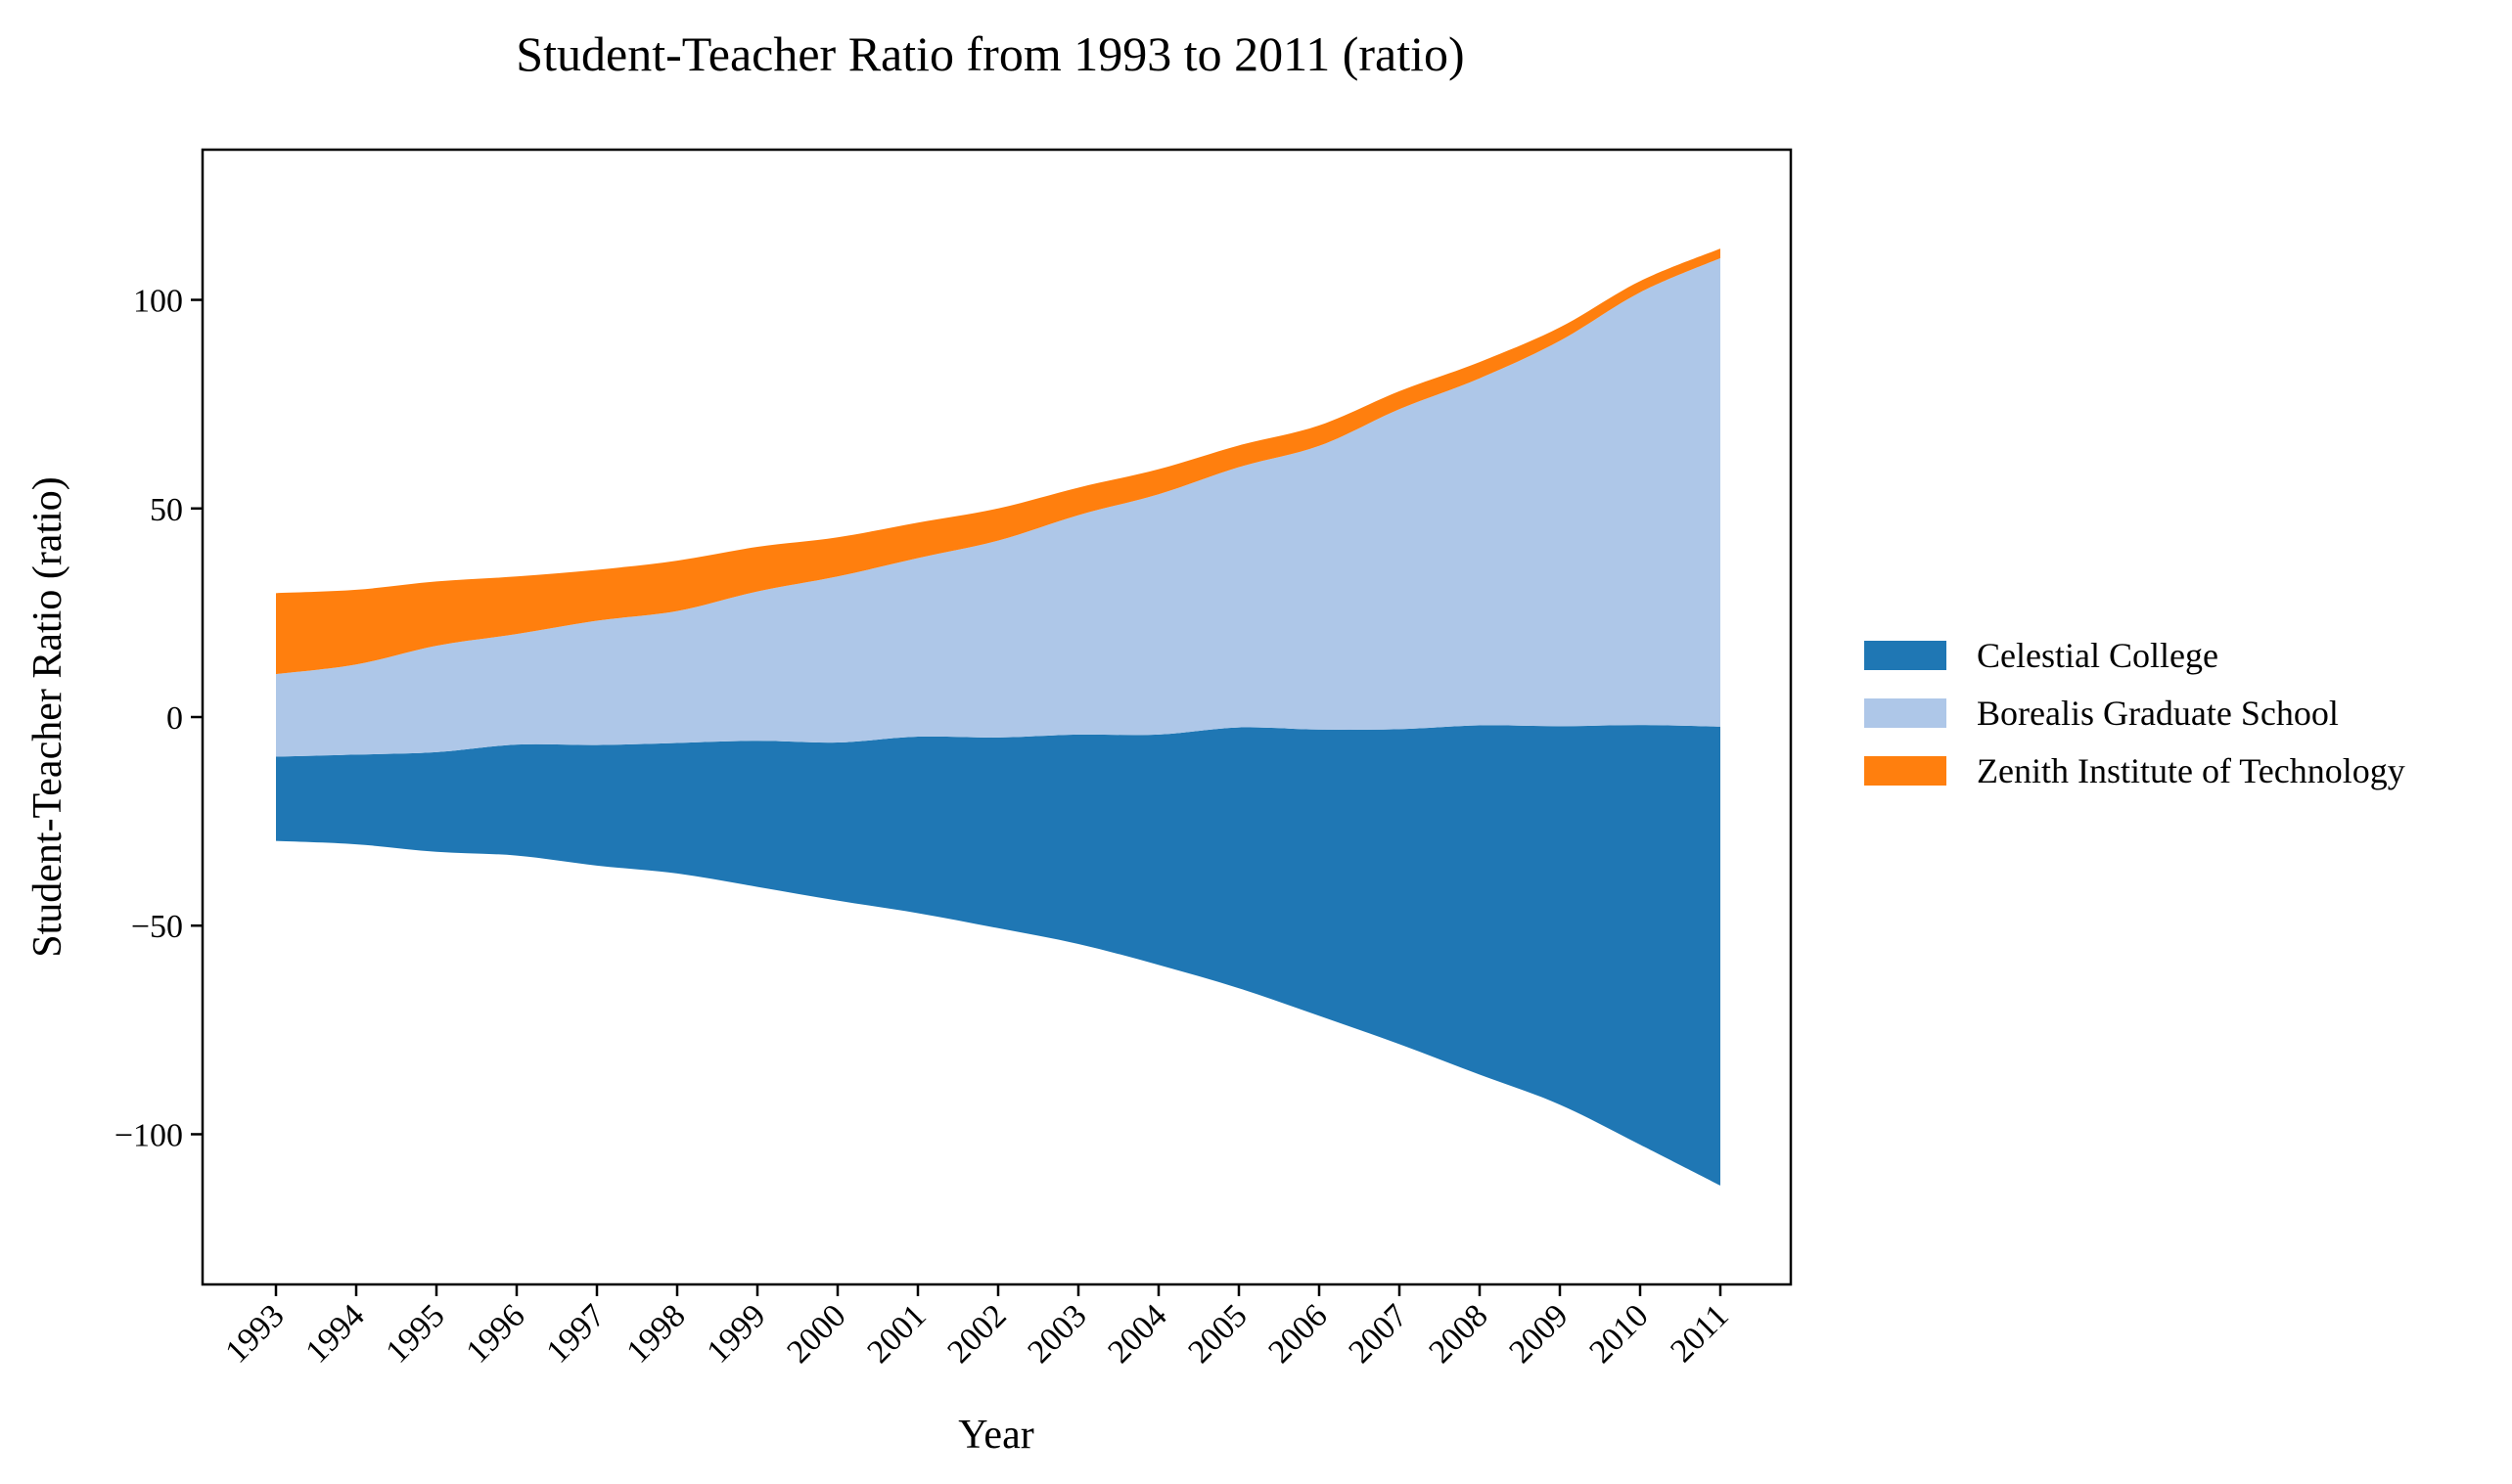 The width and height of the screenshot is (2512, 1484). What do you see at coordinates (2191, 770) in the screenshot?
I see `legend-label: Zenith Institute of Technology` at bounding box center [2191, 770].